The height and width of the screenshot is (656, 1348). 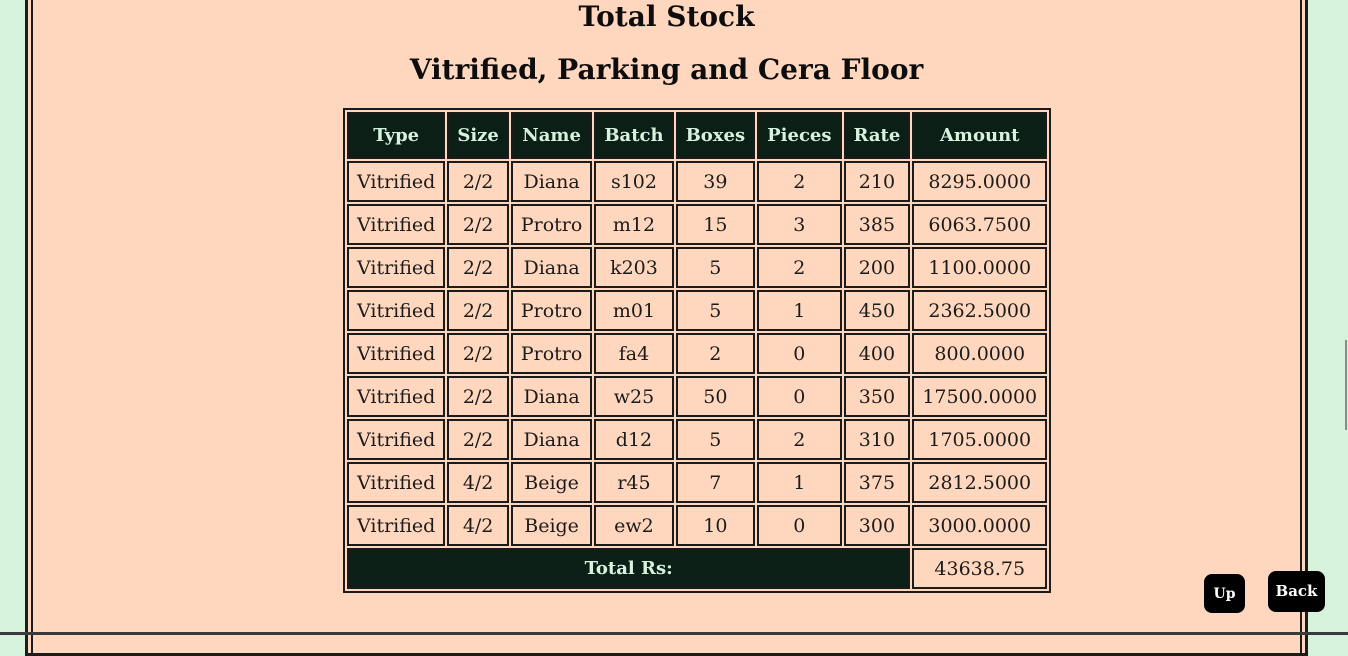 What do you see at coordinates (877, 439) in the screenshot?
I see `cell-rate: 310` at bounding box center [877, 439].